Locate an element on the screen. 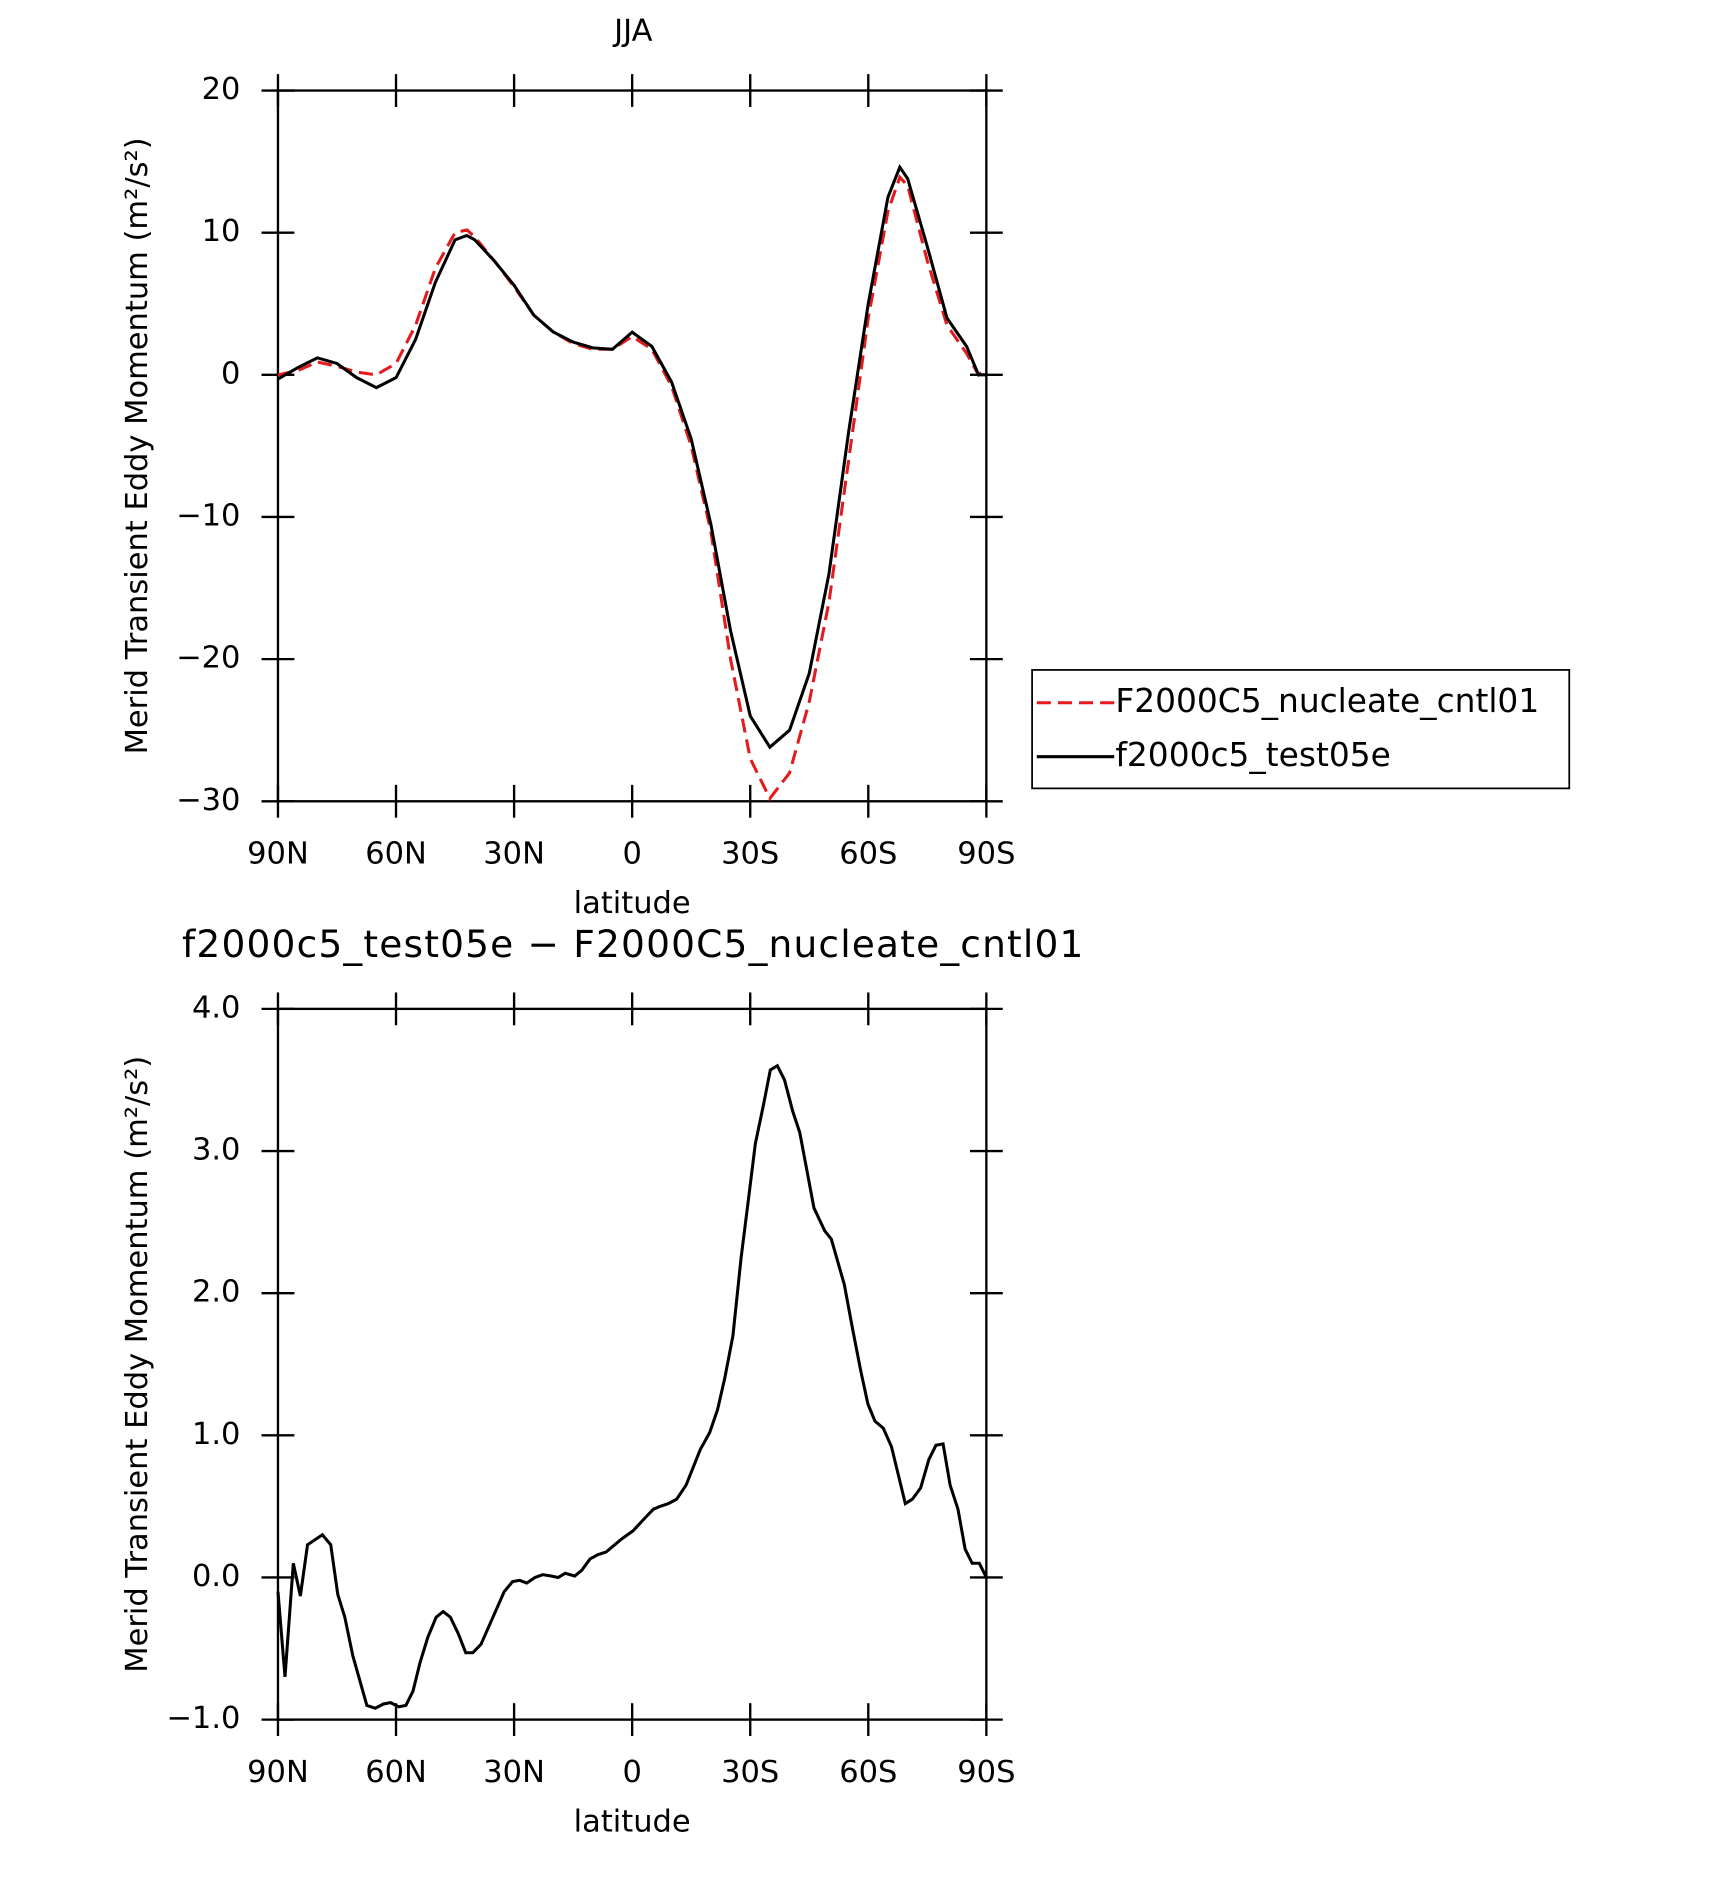 This screenshot has width=1710, height=1877. y-tick-label: 0.0 is located at coordinates (216, 1576).